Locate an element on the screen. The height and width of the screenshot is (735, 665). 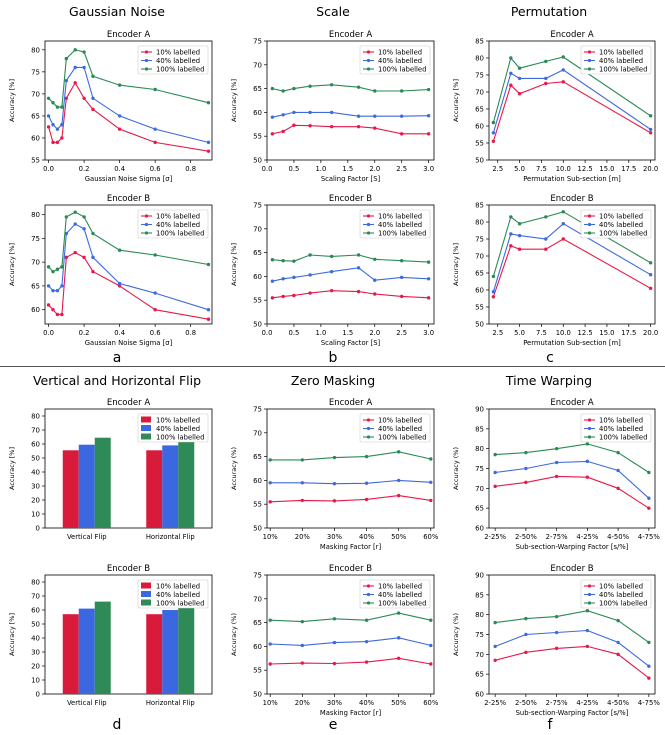
x-axis-label: Gaussian Noise Sigma [σ] is located at coordinates (129, 179).